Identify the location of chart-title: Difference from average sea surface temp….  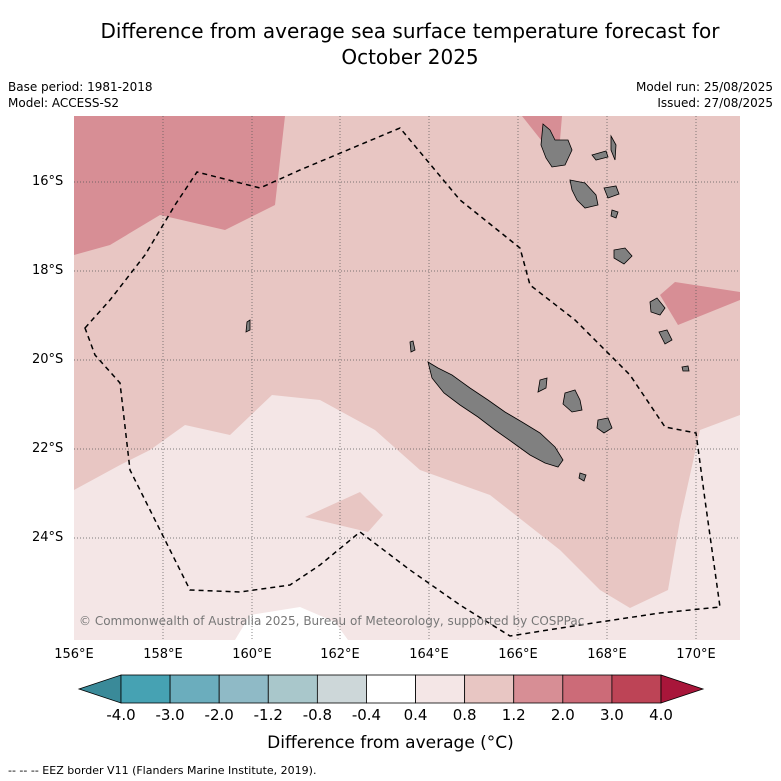
(410, 44).